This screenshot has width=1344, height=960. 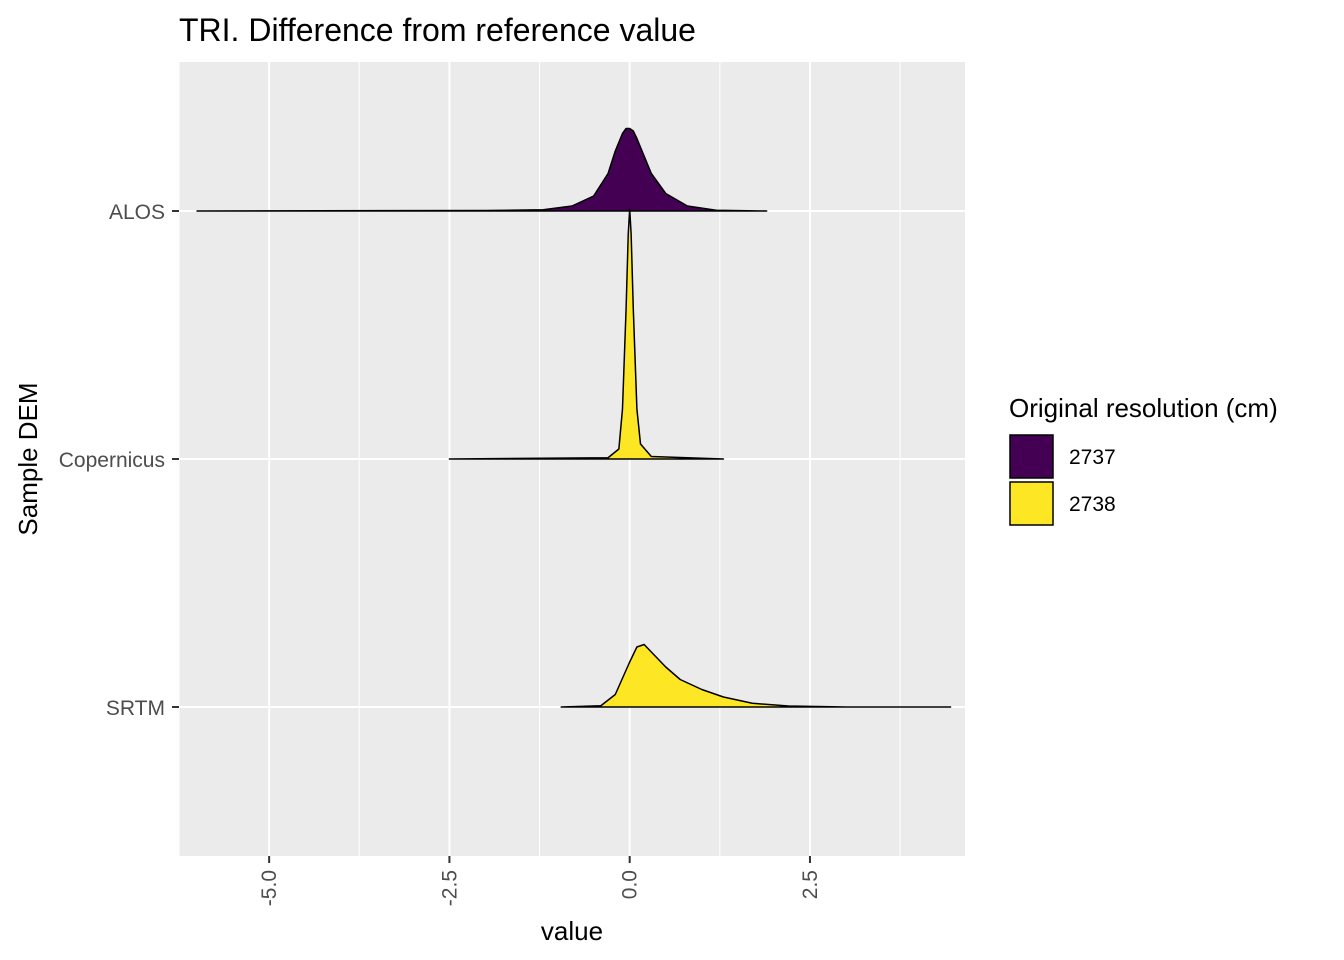 What do you see at coordinates (810, 884) in the screenshot?
I see `x-tick-label: 2.5` at bounding box center [810, 884].